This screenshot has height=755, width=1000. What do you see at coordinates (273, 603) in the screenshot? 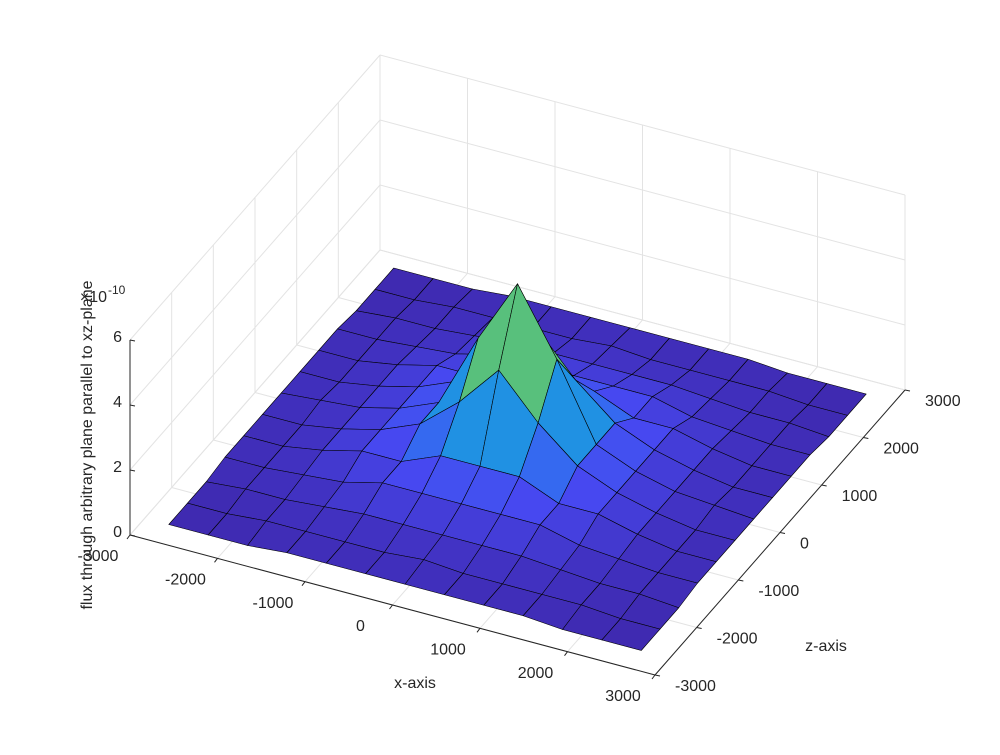
I see `x-tick-label: -1000` at bounding box center [273, 603].